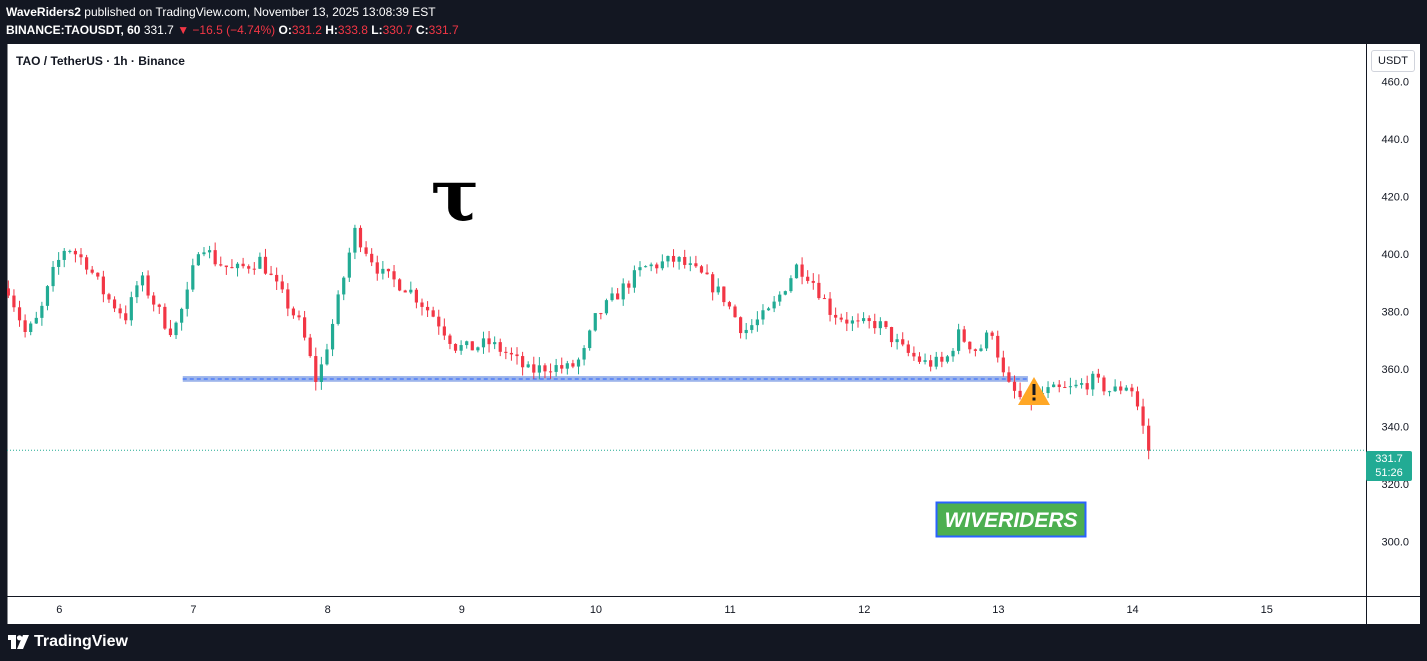 The height and width of the screenshot is (661, 1427). Describe the element at coordinates (193, 610) in the screenshot. I see `x-tick-label: 7` at that location.